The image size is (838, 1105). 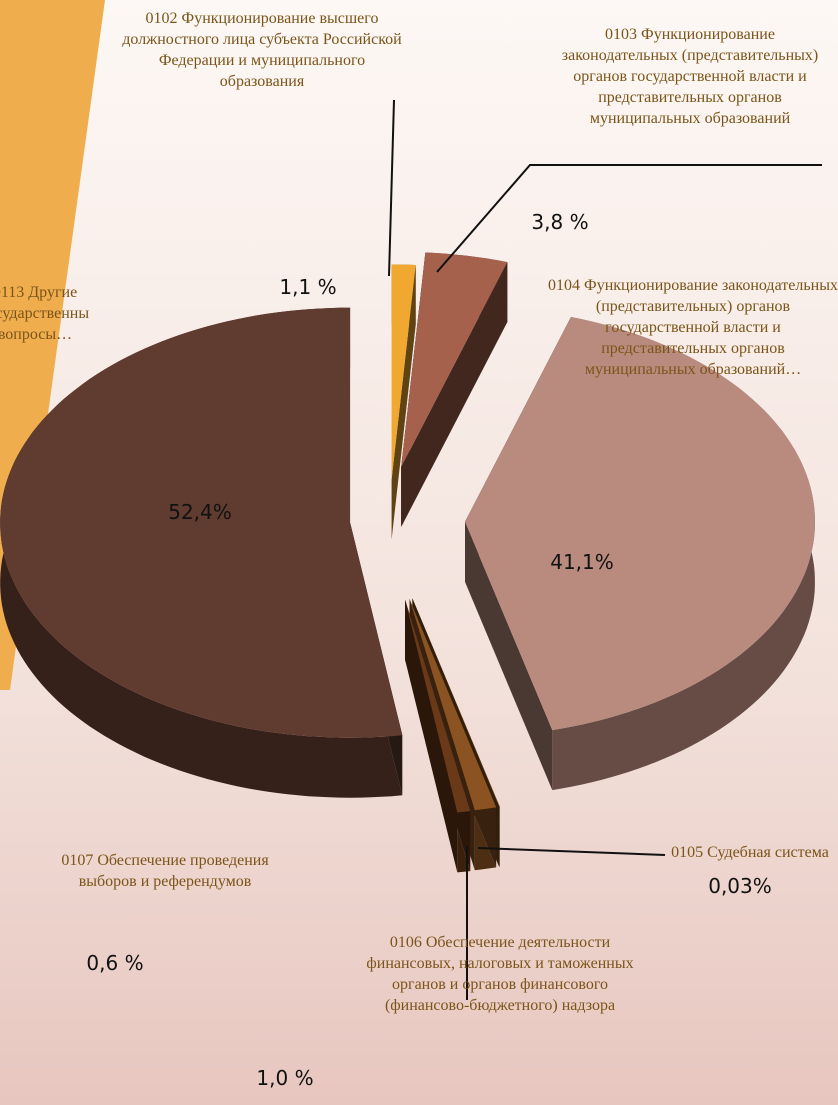 What do you see at coordinates (308, 287) in the screenshot?
I see `value-label: 1,1 %` at bounding box center [308, 287].